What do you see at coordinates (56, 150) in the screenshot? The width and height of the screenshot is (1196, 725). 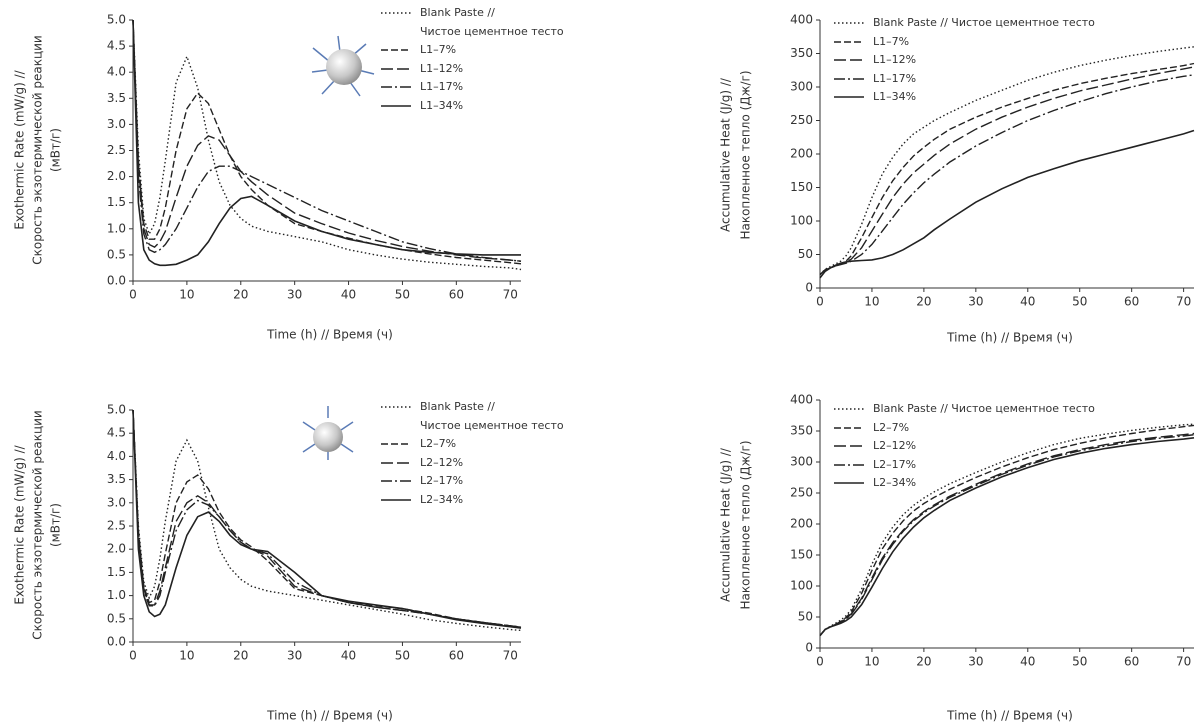 I see `y-axis-label: (мВт/г)` at bounding box center [56, 150].